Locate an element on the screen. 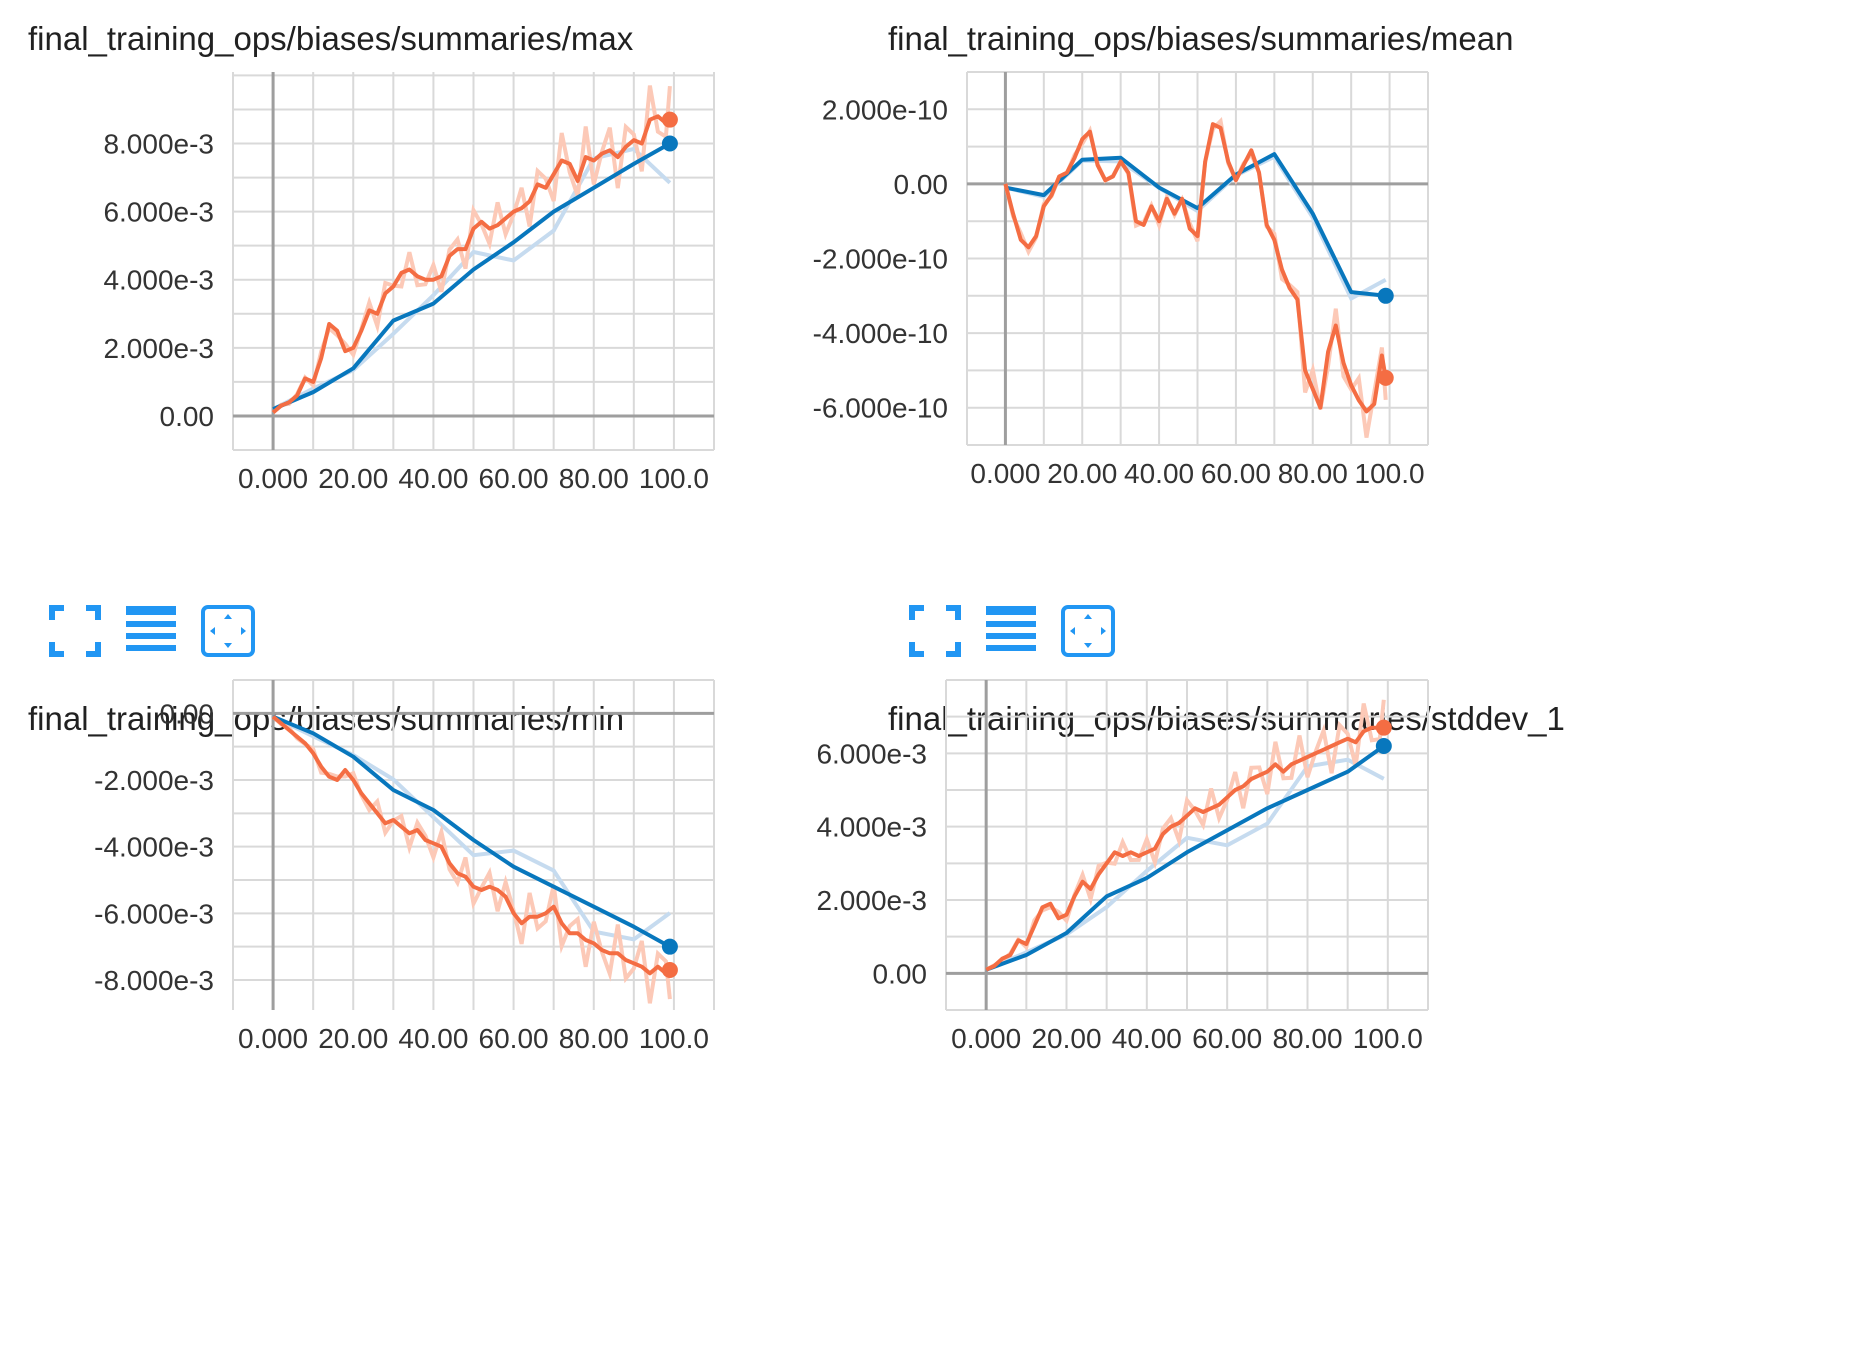 The width and height of the screenshot is (1868, 1370). y-tick-label: -8.000e-3 is located at coordinates (154, 980).